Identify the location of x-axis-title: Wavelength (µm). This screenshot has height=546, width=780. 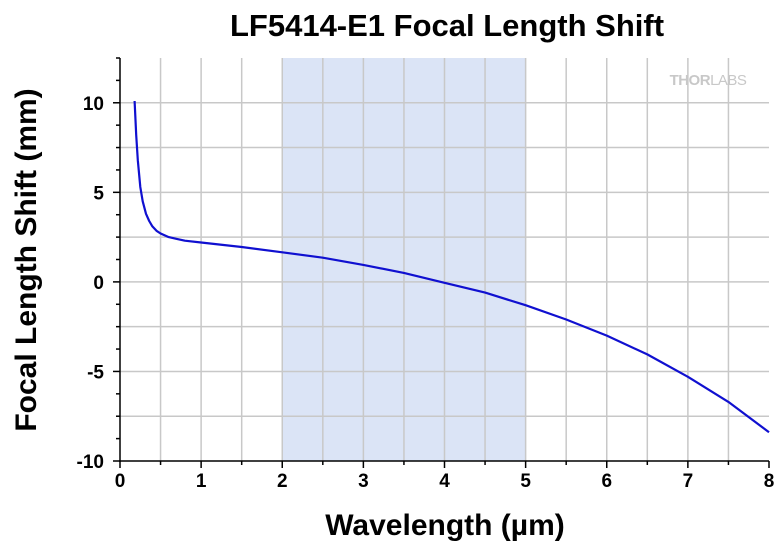
(445, 525).